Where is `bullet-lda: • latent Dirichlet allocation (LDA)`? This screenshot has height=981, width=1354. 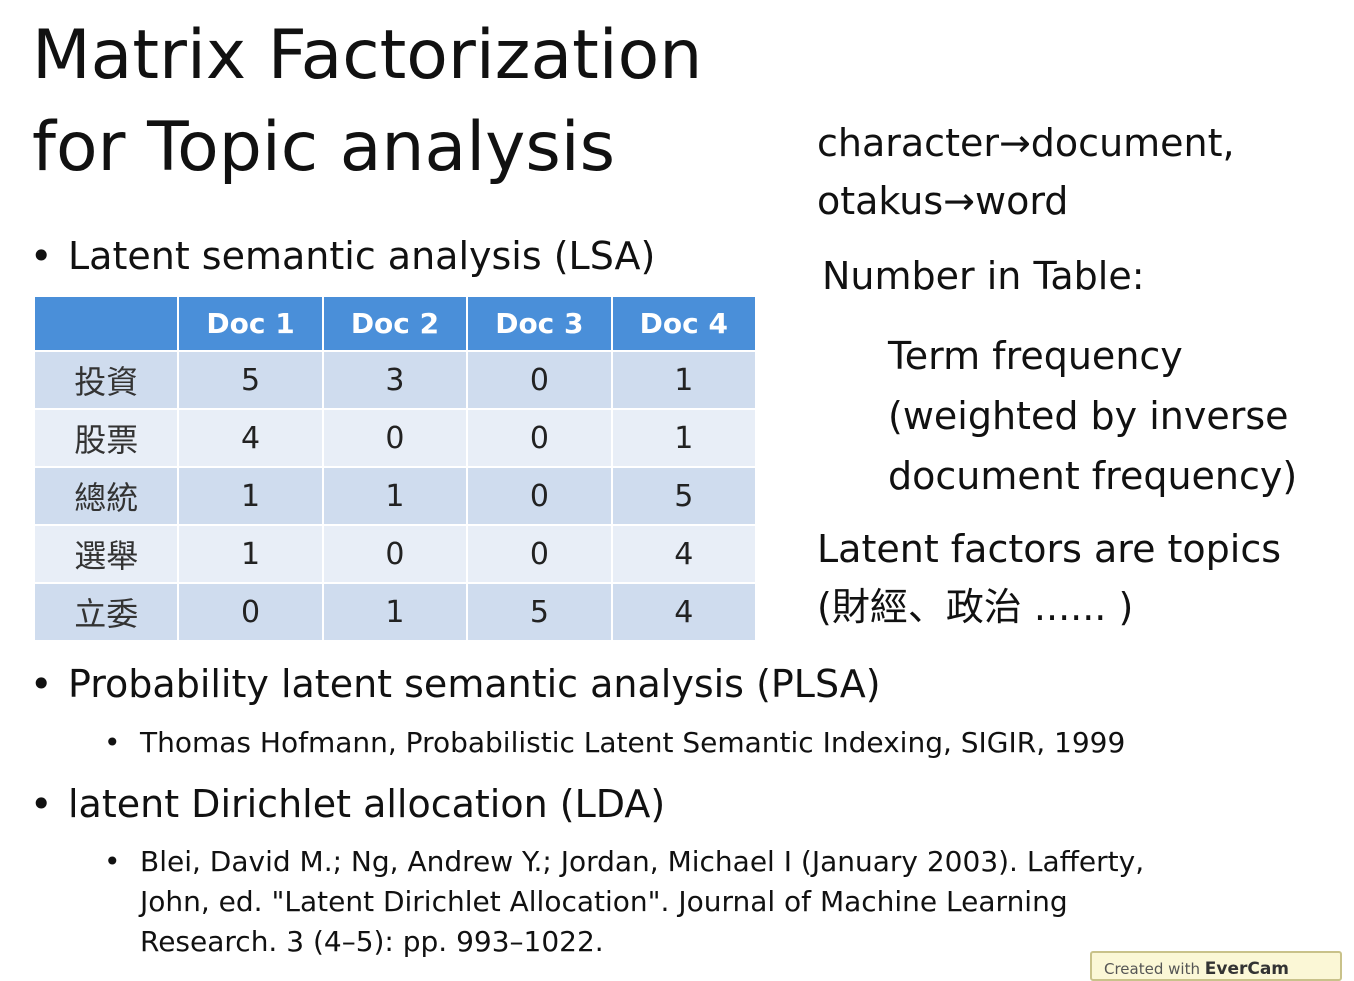
bullet-lda: • latent Dirichlet allocation (LDA) is located at coordinates (347, 804).